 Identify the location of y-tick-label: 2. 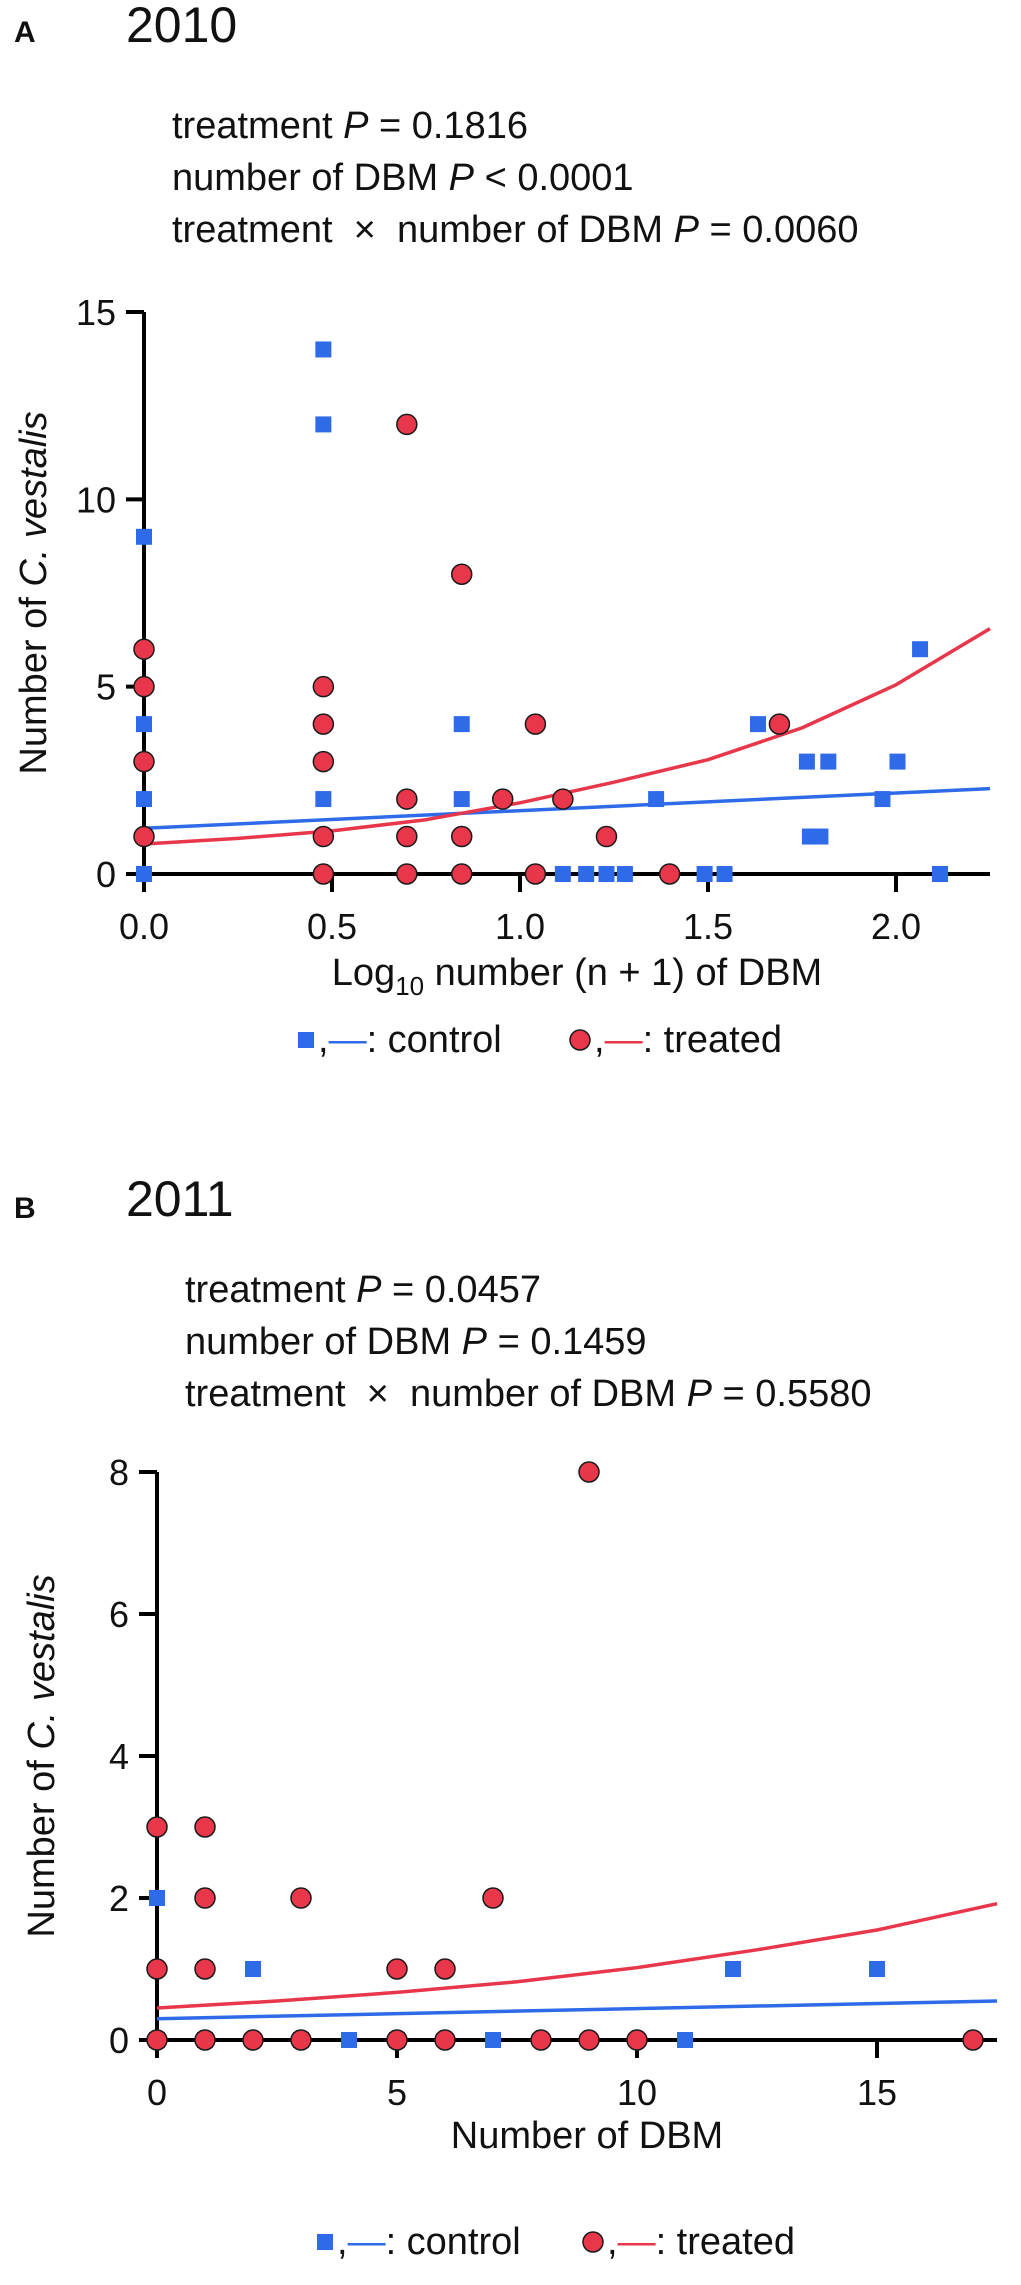
(119, 1898).